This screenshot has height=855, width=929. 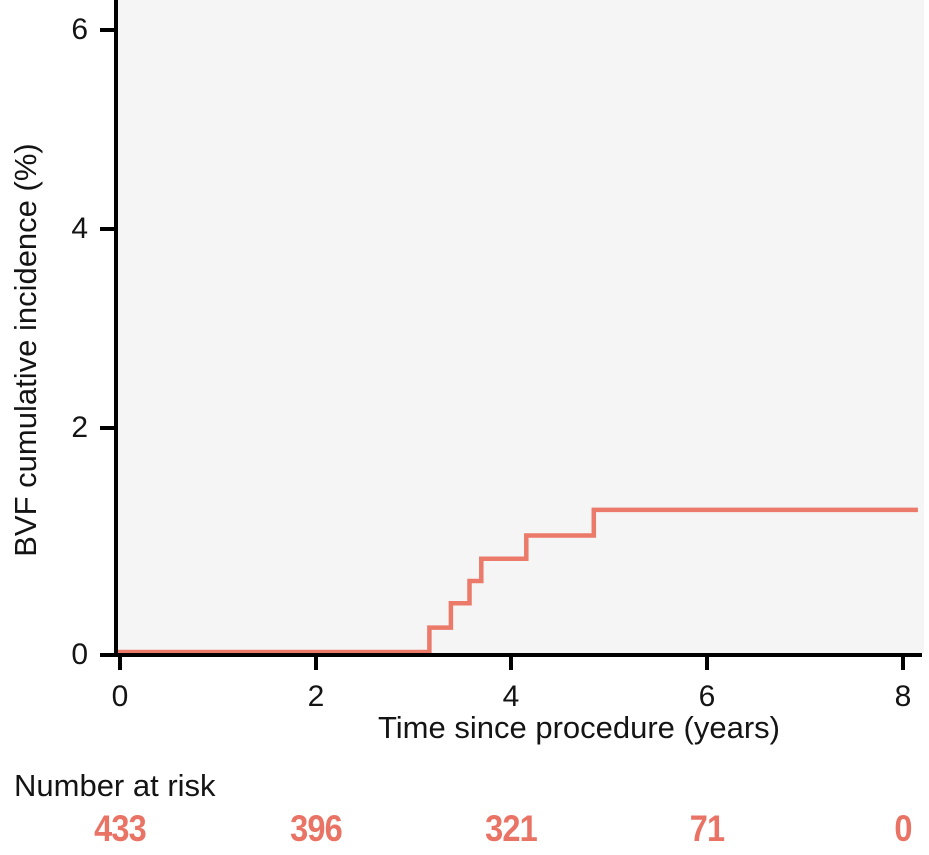 I want to click on y-axis-title: BVF cumulative incidence (%), so click(x=25, y=350).